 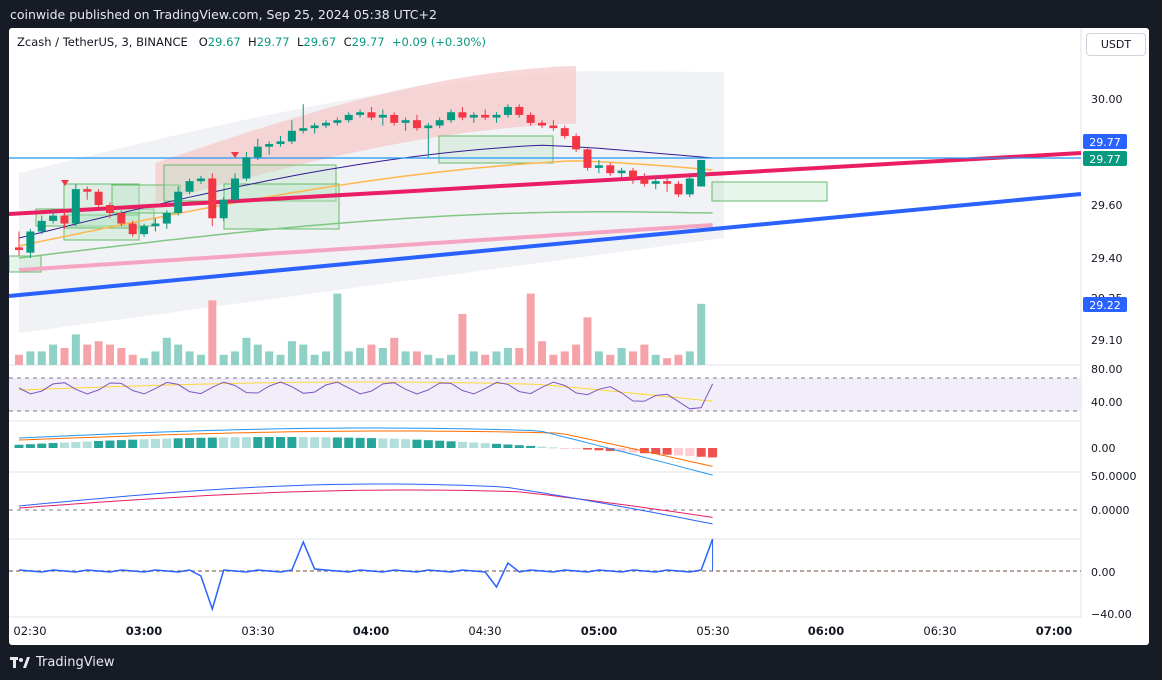 I want to click on currency-button: USDT, so click(x=1116, y=44).